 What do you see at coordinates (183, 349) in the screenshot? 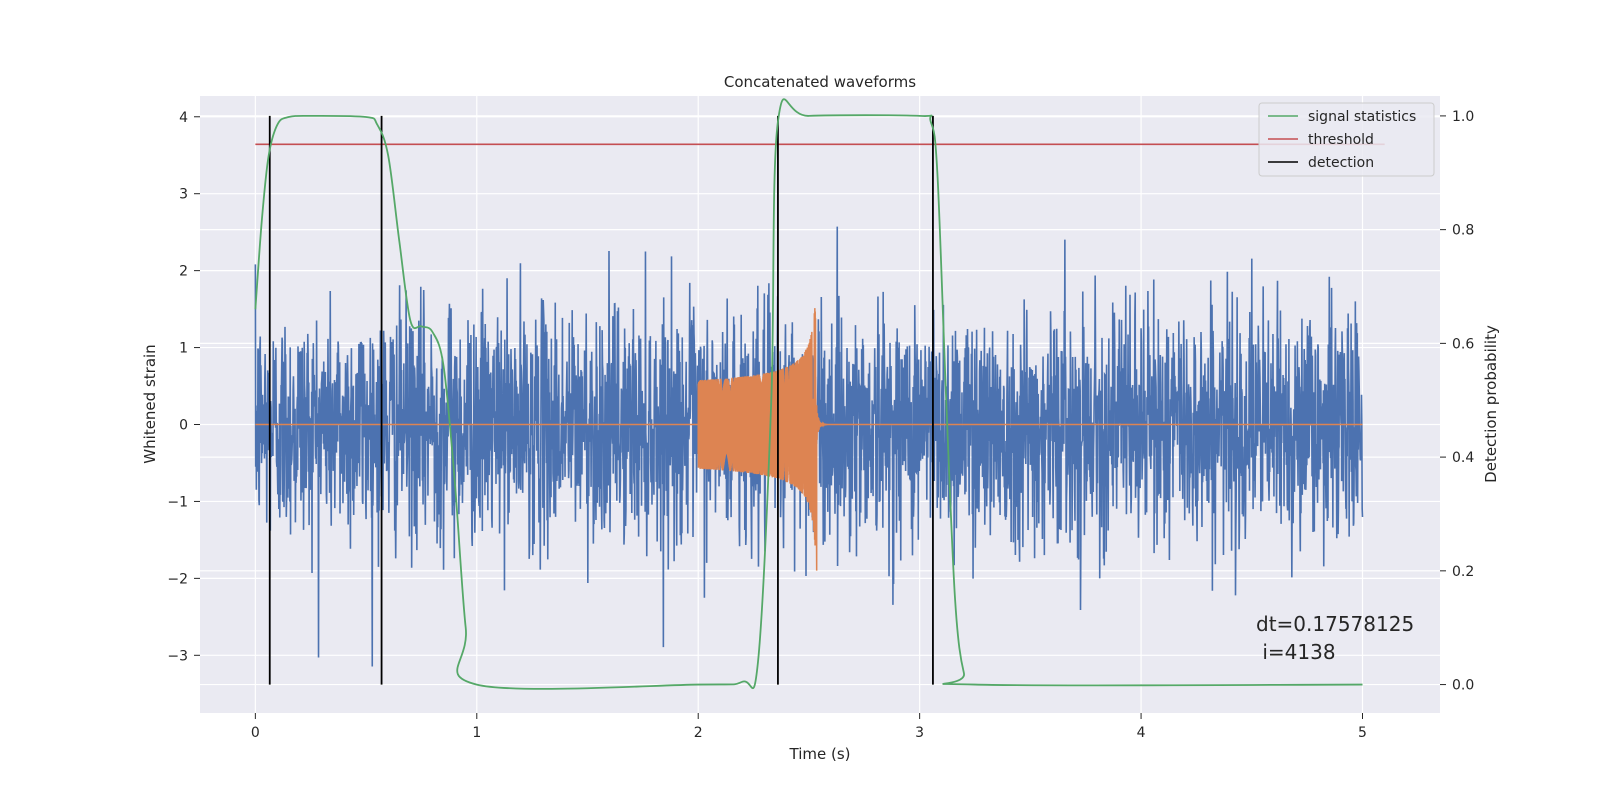
I see `y-tick-label: 1` at bounding box center [183, 349].